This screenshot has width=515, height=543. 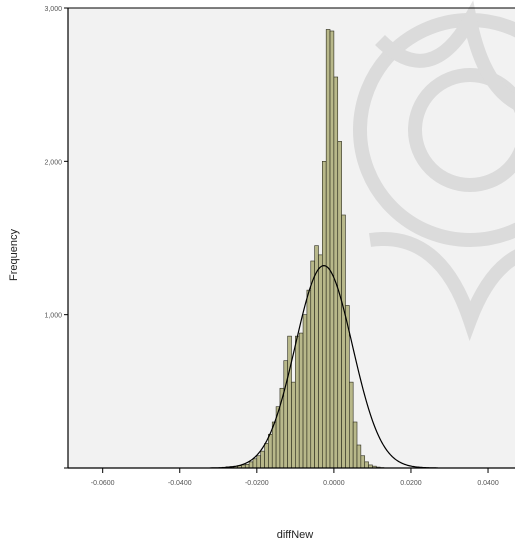 I want to click on x-axis-title: diffNew, so click(x=295, y=535).